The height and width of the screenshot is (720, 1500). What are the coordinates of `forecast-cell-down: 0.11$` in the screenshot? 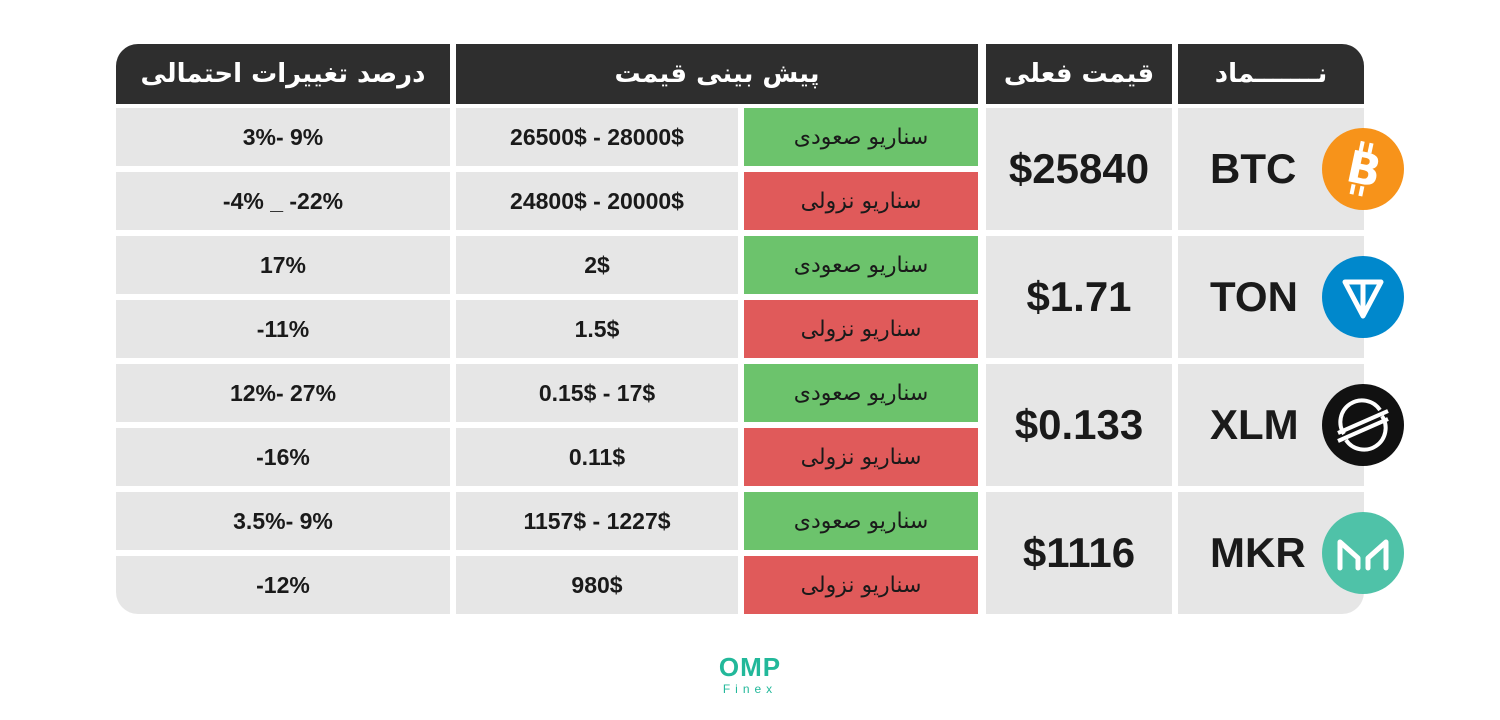 It's located at (597, 457).